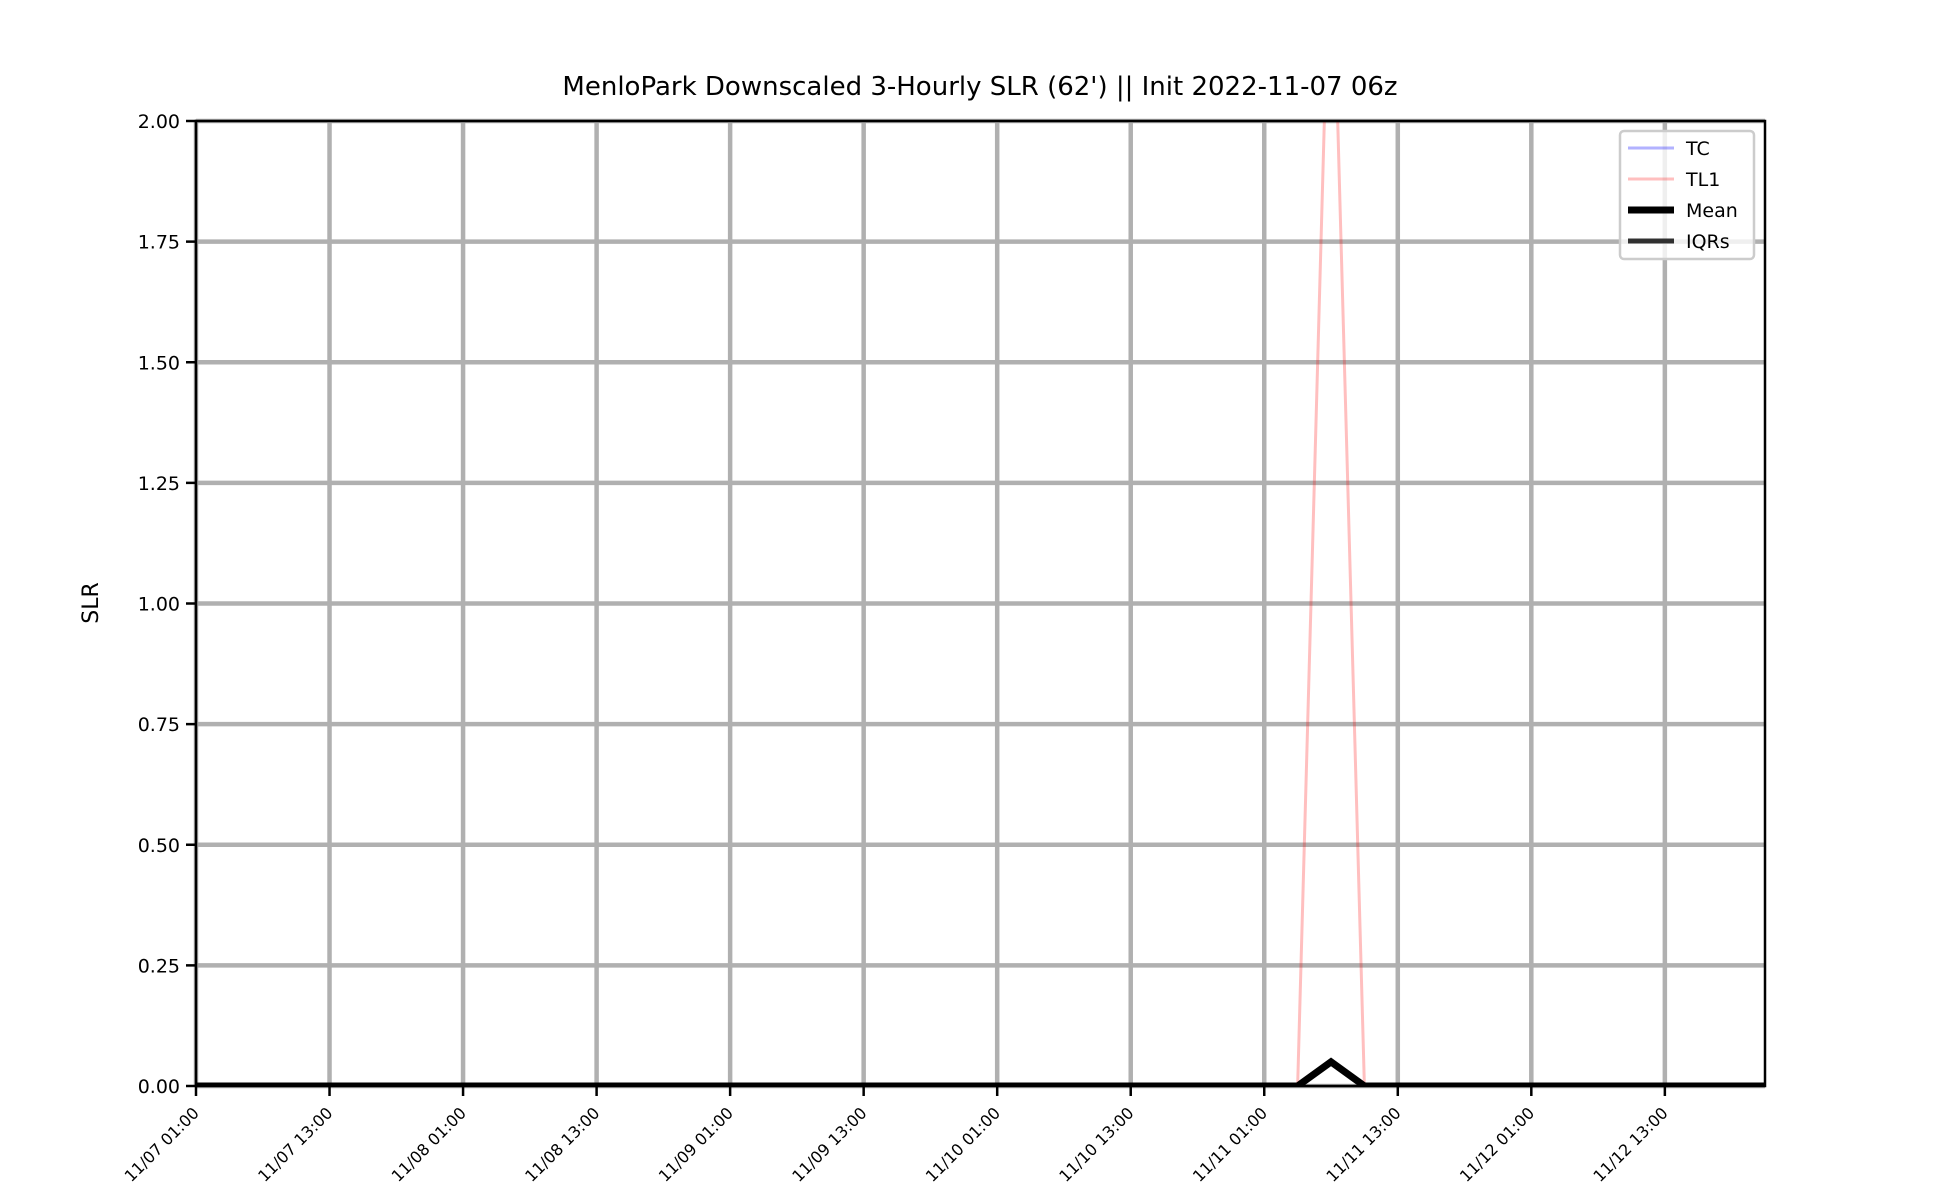 The height and width of the screenshot is (1200, 1950). What do you see at coordinates (562, 1144) in the screenshot?
I see `x-tick-label: 11/08 13:00` at bounding box center [562, 1144].